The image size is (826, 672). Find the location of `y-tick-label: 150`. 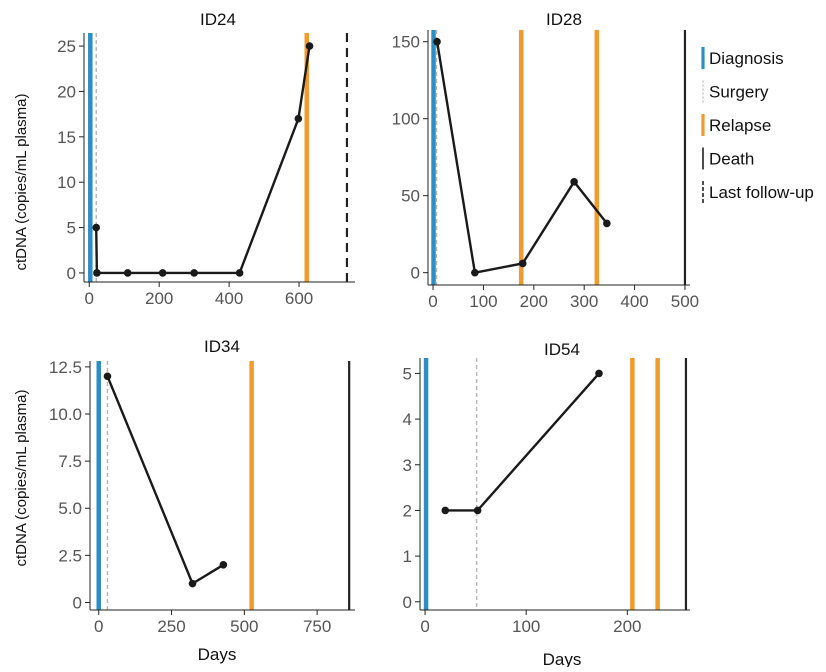

y-tick-label: 150 is located at coordinates (406, 42).